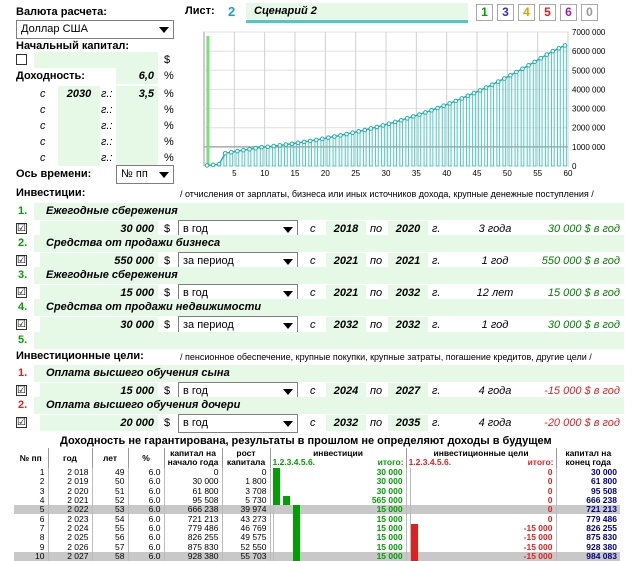 The width and height of the screenshot is (633, 561). I want to click on row-period-select: за период, so click(238, 261).